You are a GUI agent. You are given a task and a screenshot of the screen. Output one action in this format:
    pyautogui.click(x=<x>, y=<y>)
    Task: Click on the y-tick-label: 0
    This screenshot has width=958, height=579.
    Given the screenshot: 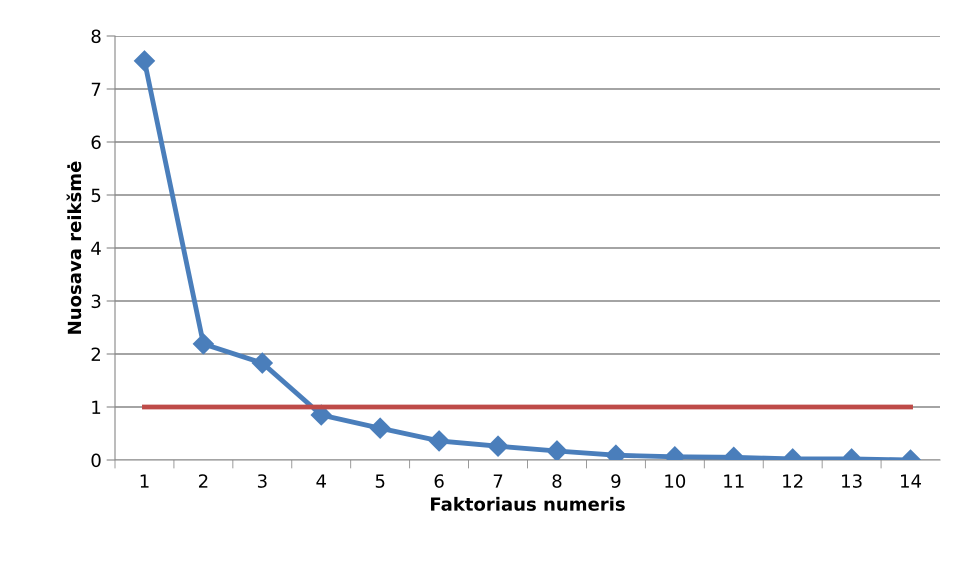 What is the action you would take?
    pyautogui.click(x=96, y=460)
    